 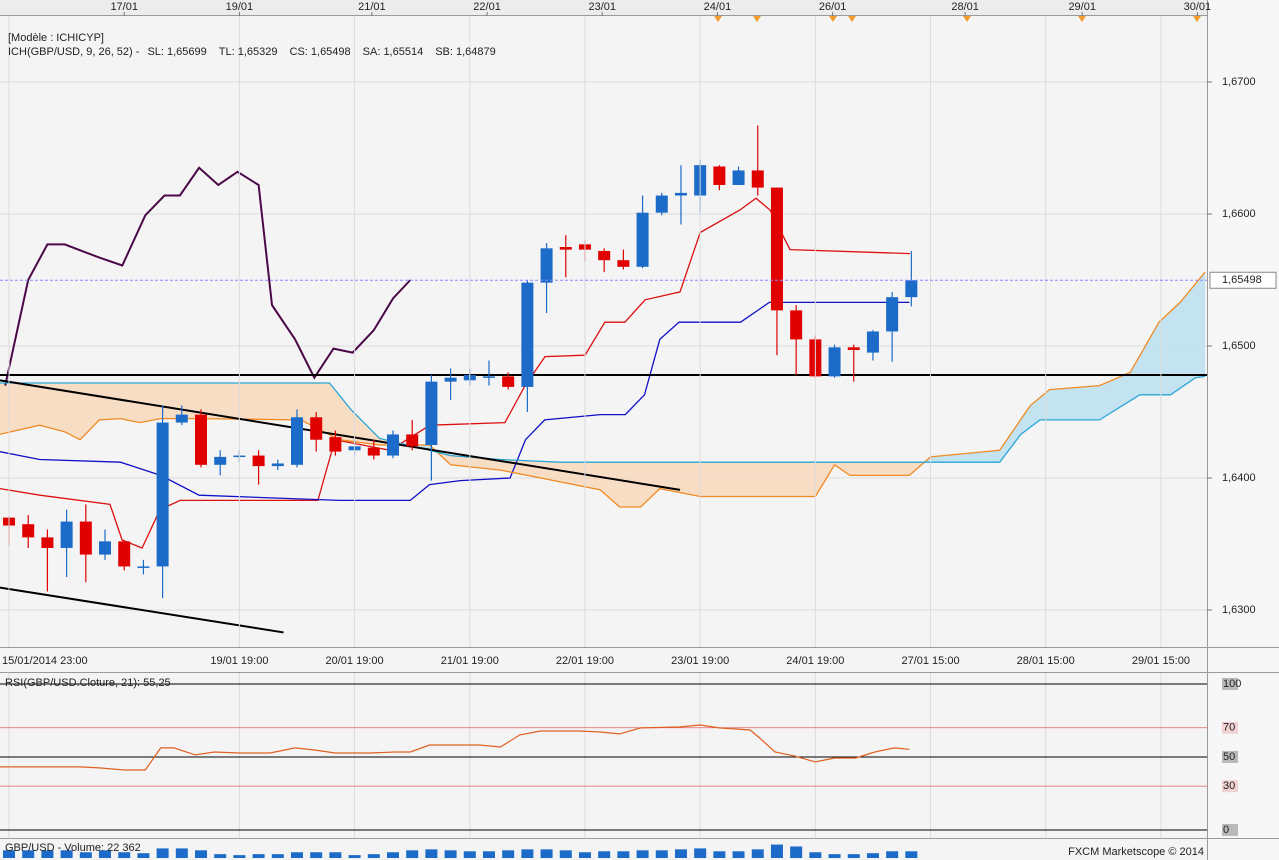 I want to click on x-tick-label: 22/01 19:00, so click(x=585, y=661).